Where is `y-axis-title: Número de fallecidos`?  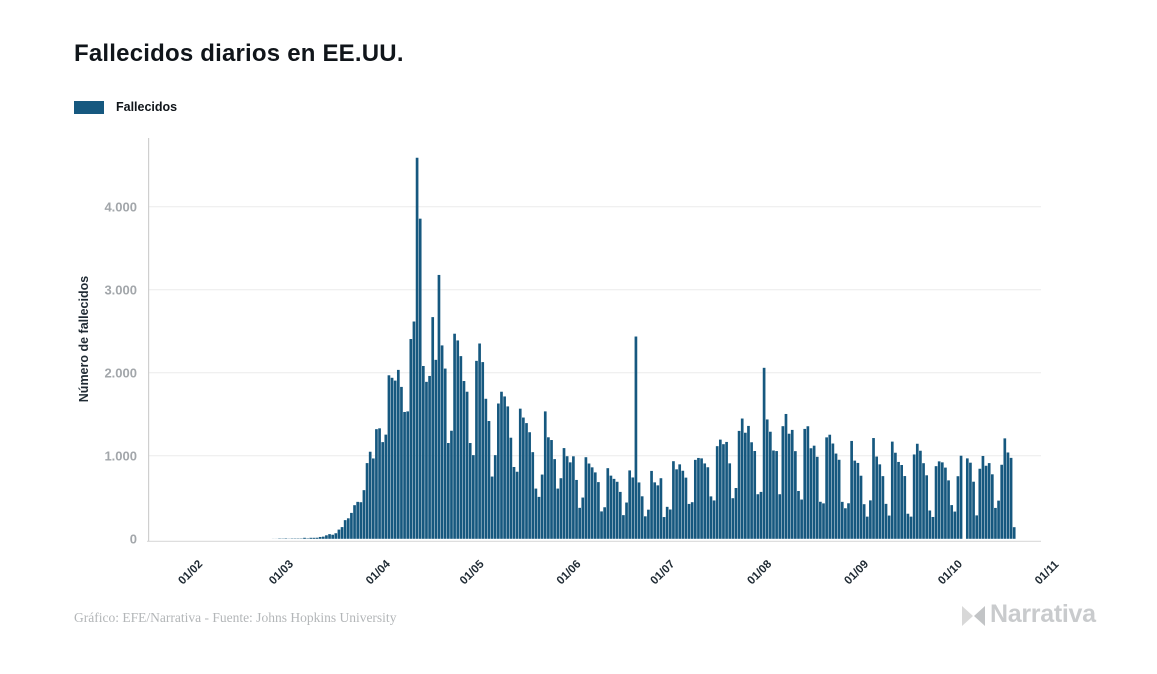 y-axis-title: Número de fallecidos is located at coordinates (84, 339).